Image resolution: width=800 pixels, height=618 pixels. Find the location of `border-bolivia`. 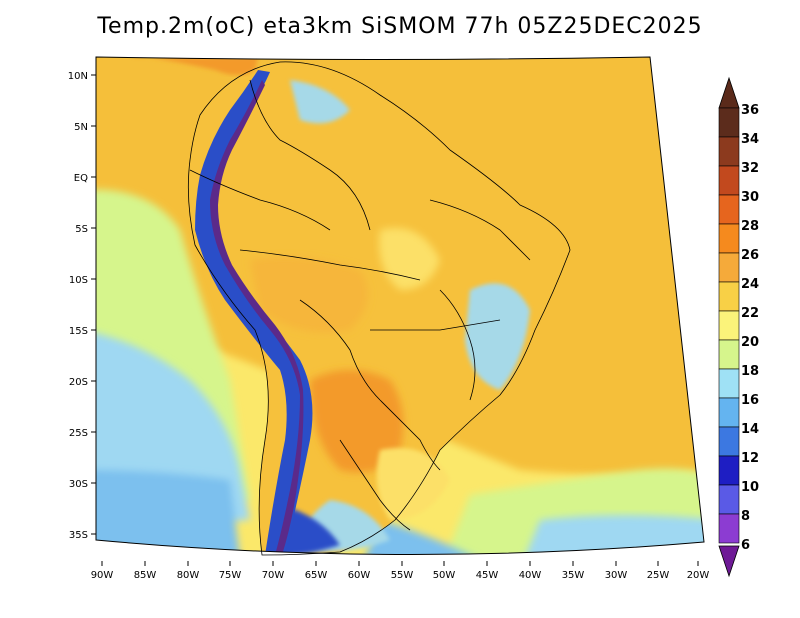

border-bolivia is located at coordinates (340, 350).